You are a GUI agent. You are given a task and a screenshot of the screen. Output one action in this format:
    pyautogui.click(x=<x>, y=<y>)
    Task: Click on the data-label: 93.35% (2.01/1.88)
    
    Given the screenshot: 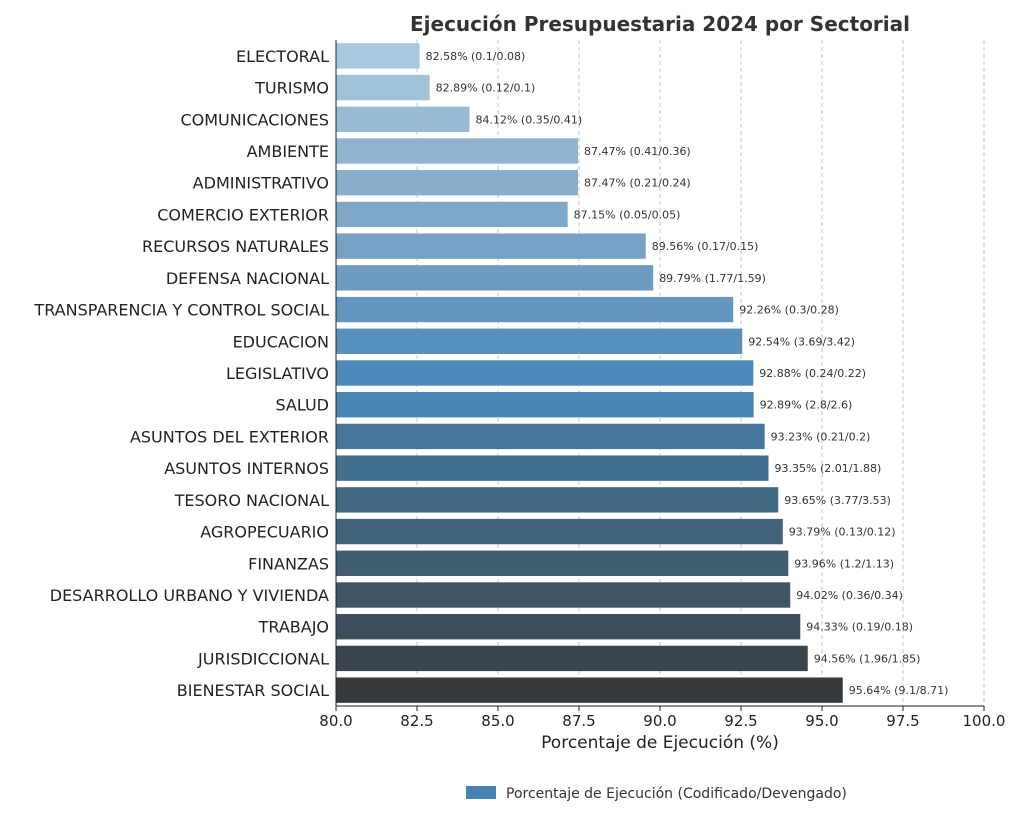 What is the action you would take?
    pyautogui.click(x=828, y=468)
    